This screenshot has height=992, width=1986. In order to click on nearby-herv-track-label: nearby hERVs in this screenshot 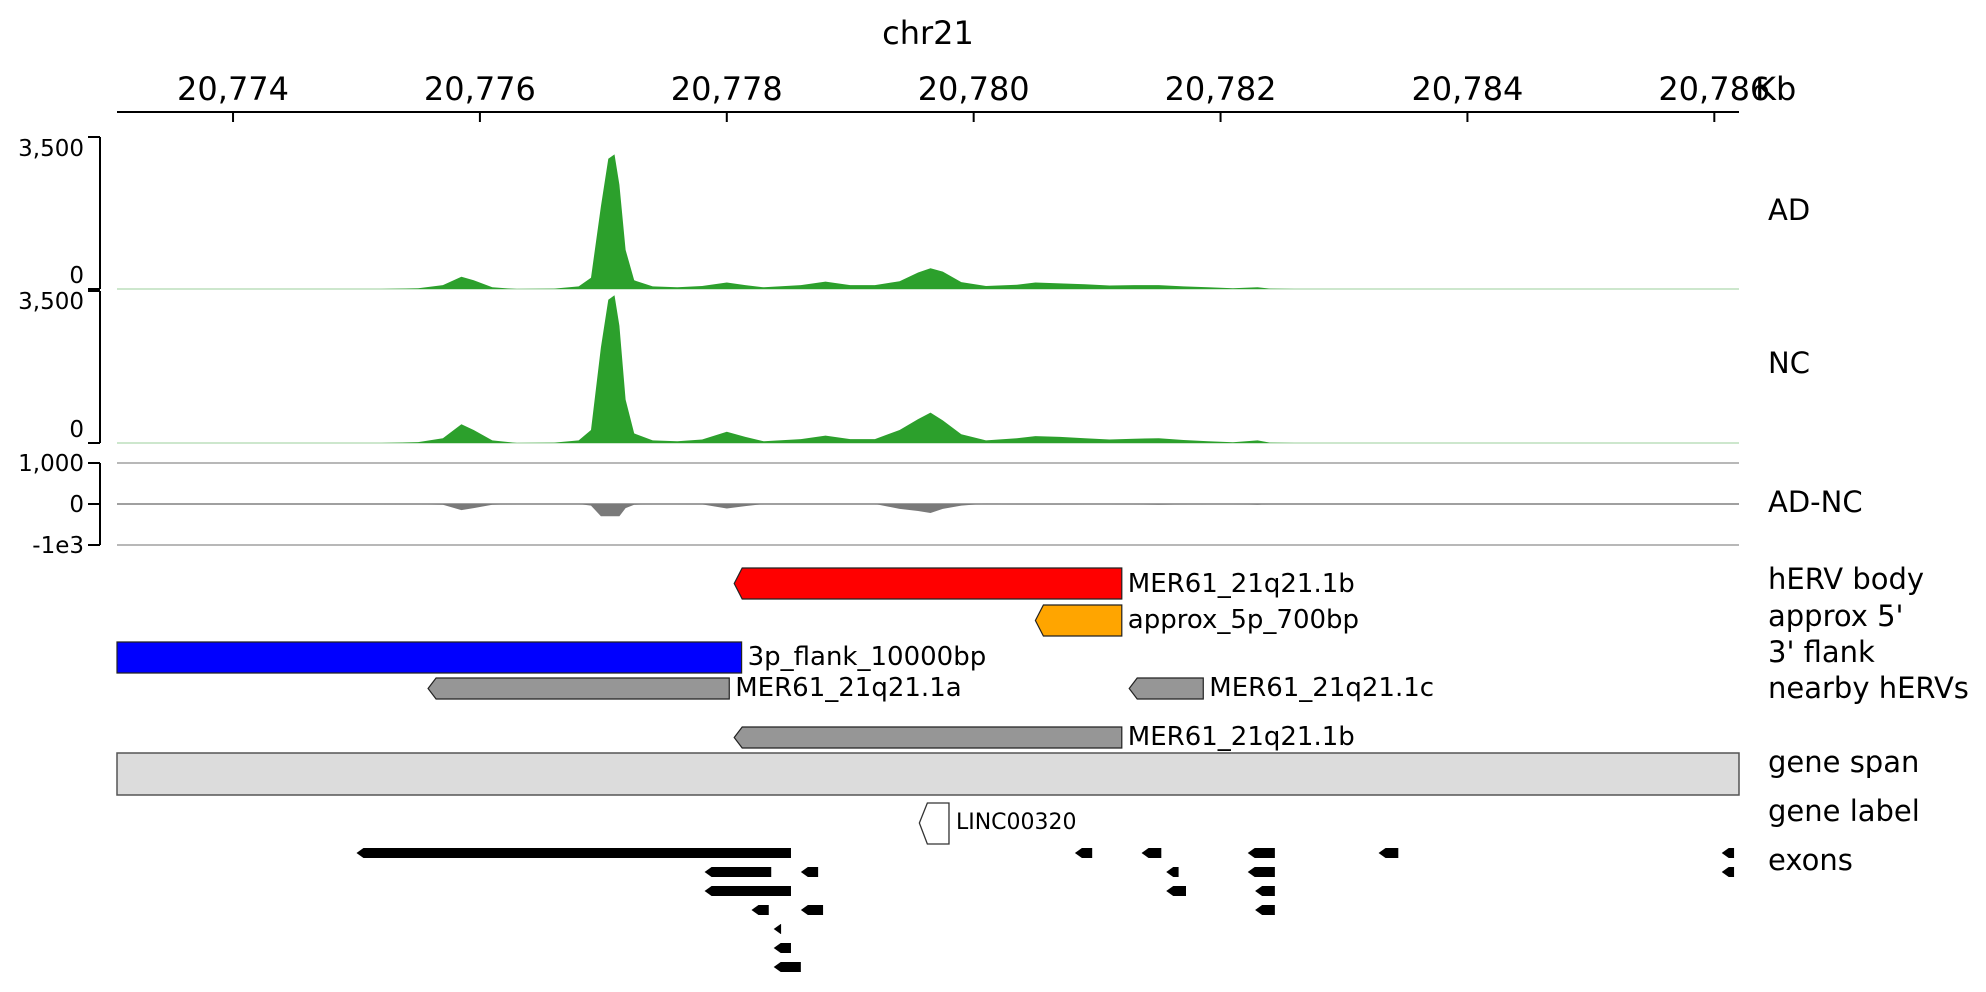, I will do `click(1868, 688)`.